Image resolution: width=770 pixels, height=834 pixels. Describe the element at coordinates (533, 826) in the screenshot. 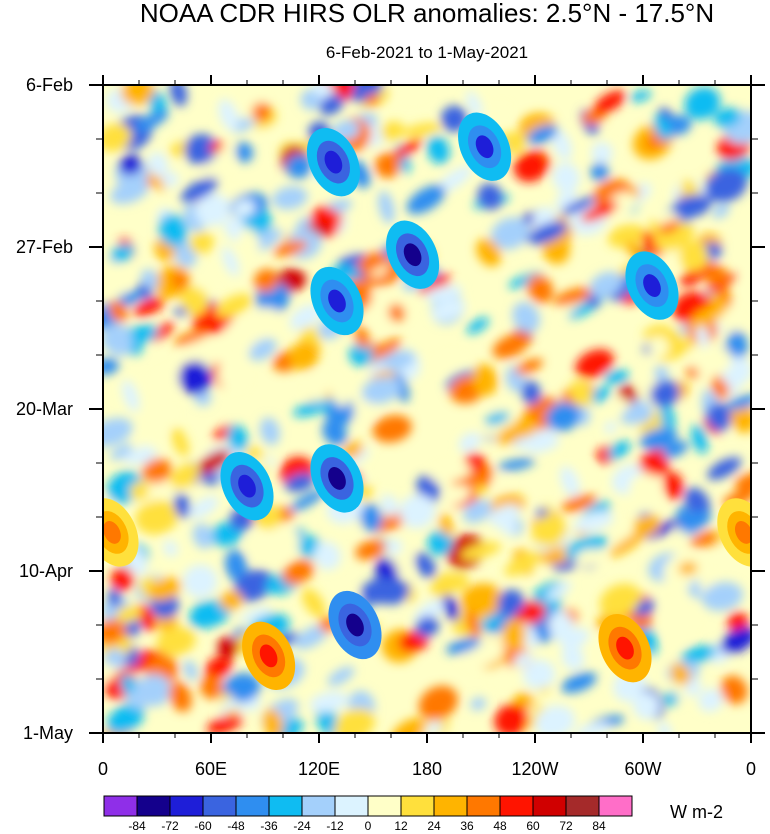

I see `colorbar-label: 60` at that location.